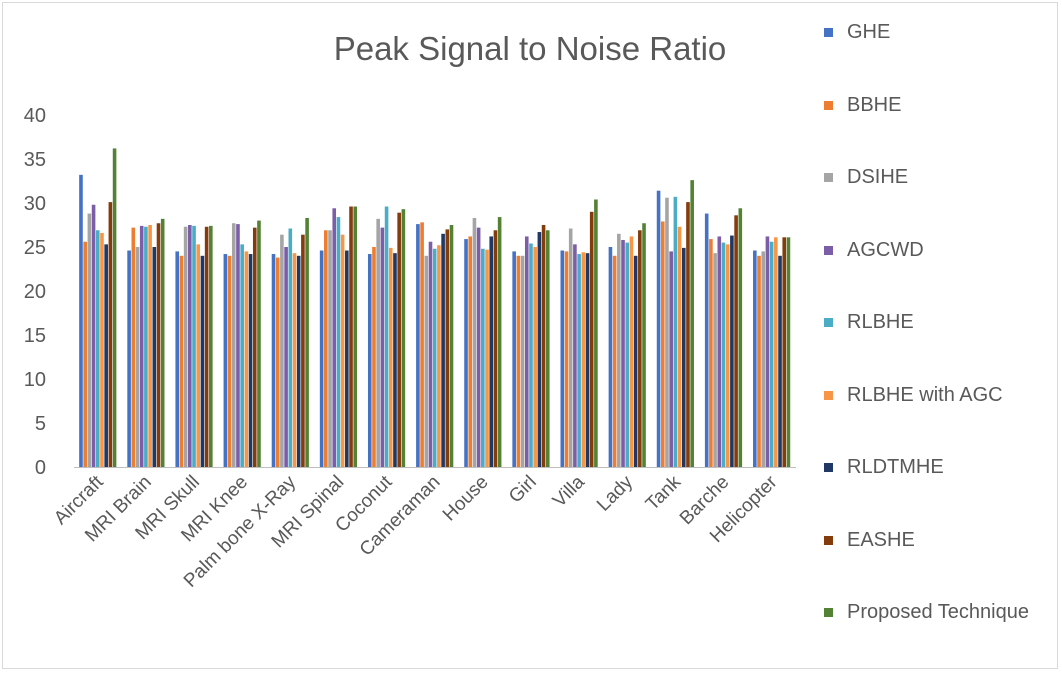 This screenshot has width=1062, height=673. What do you see at coordinates (615, 493) in the screenshot?
I see `x-tick-label: Lady` at bounding box center [615, 493].